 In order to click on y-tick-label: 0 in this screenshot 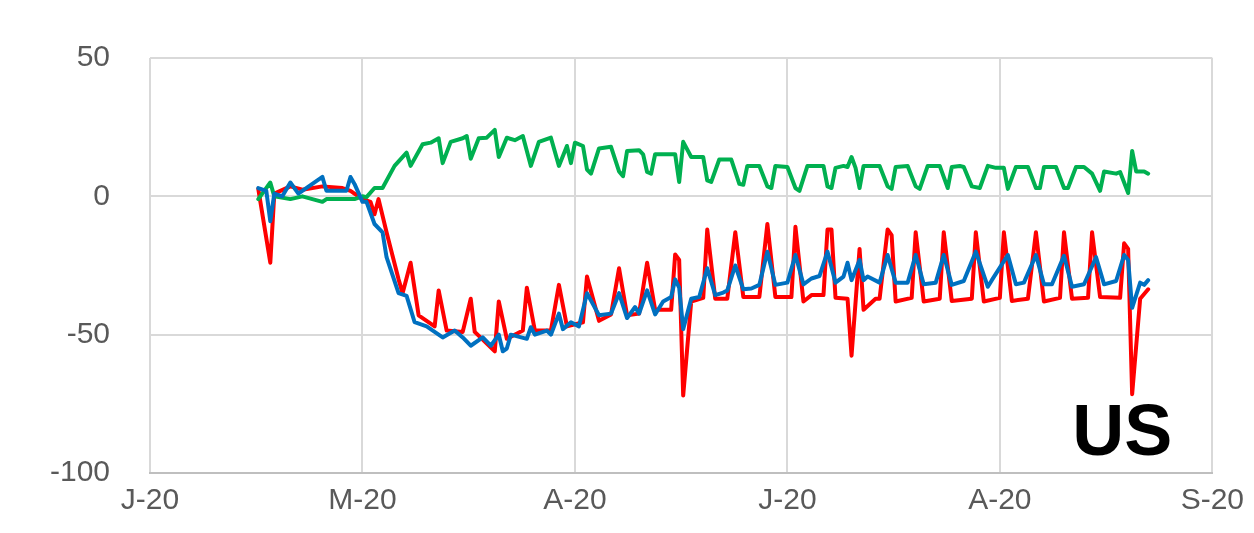, I will do `click(102, 194)`.